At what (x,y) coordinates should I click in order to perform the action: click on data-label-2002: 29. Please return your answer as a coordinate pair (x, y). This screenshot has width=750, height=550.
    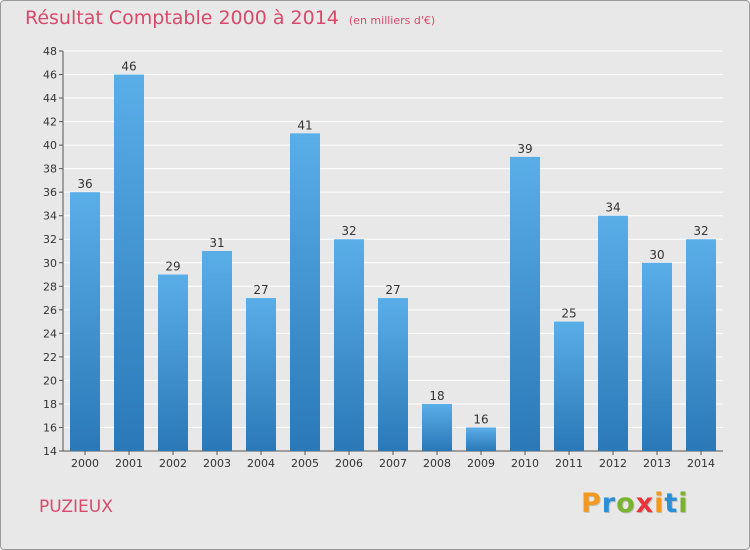
    Looking at the image, I should click on (172, 267).